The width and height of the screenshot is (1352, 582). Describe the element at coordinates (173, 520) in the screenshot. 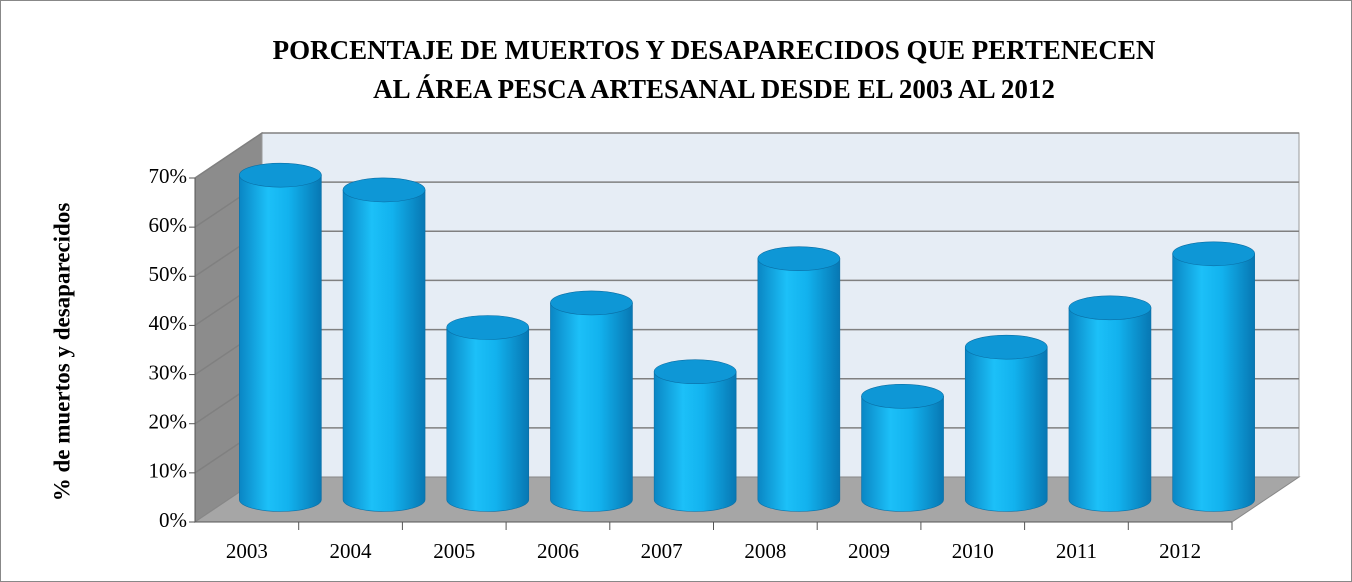

I see `y-tick-label: 0%` at that location.